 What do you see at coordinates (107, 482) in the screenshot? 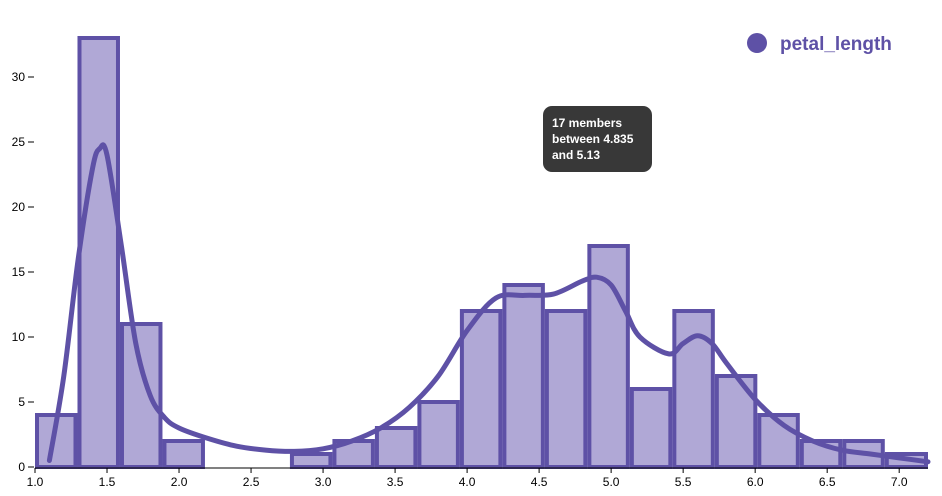
I see `x-tick-label-1: 1.5` at bounding box center [107, 482].